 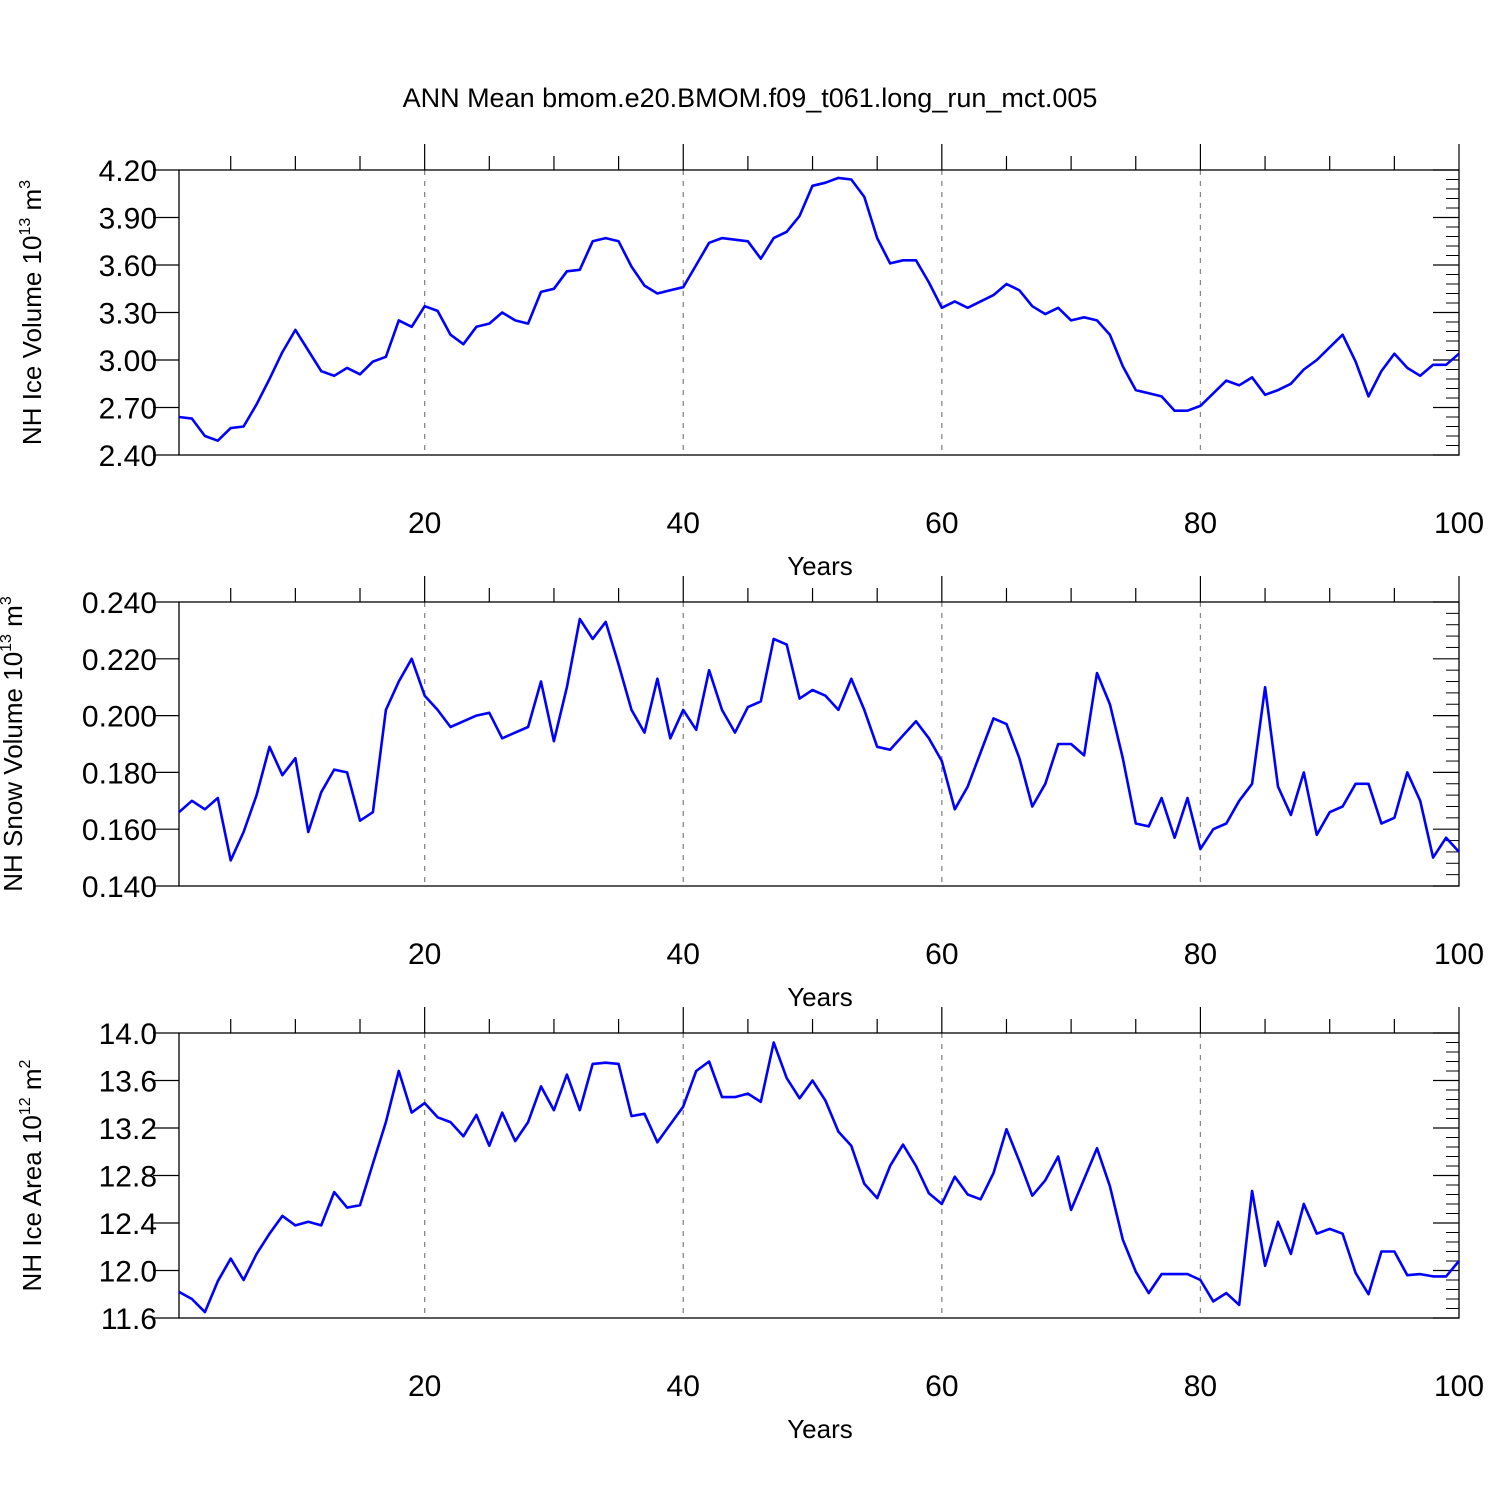 I want to click on y-tick-label: 0.240, so click(x=119, y=603).